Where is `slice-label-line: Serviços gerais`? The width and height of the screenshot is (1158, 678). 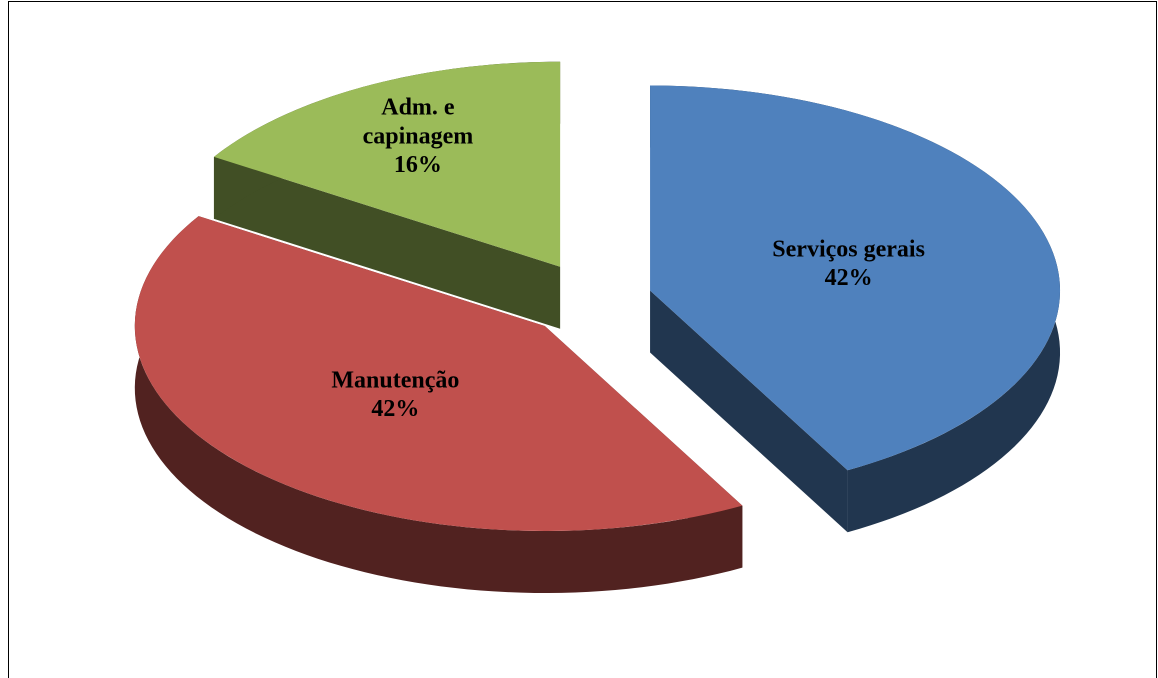
slice-label-line: Serviços gerais is located at coordinates (848, 249).